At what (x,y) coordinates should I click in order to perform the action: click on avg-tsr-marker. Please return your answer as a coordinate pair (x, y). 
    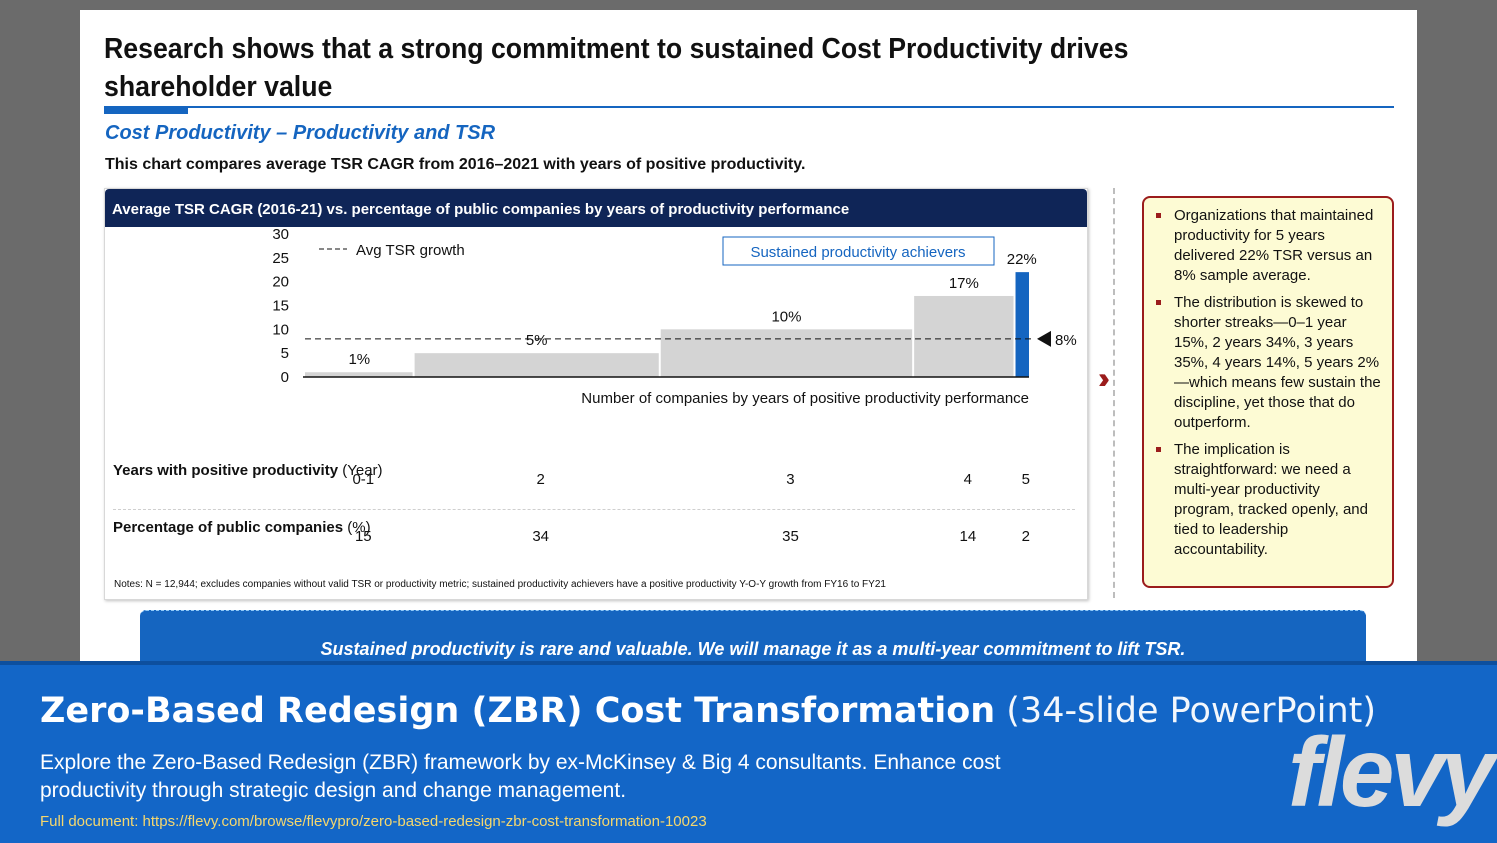
    Looking at the image, I should click on (1044, 338).